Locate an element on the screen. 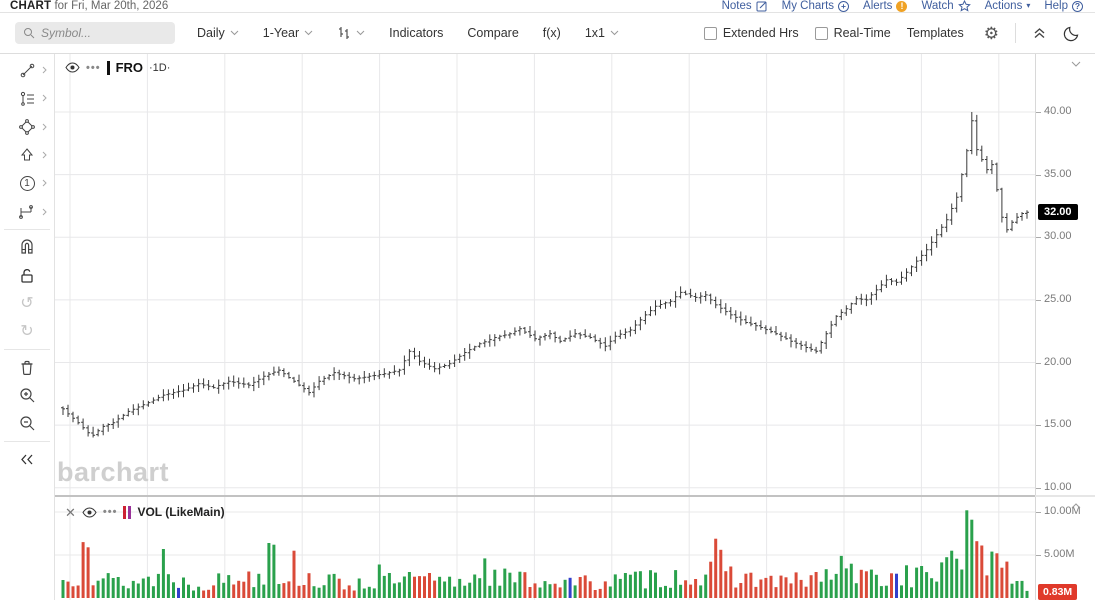  extended-hrs-checkbox is located at coordinates (710, 33).